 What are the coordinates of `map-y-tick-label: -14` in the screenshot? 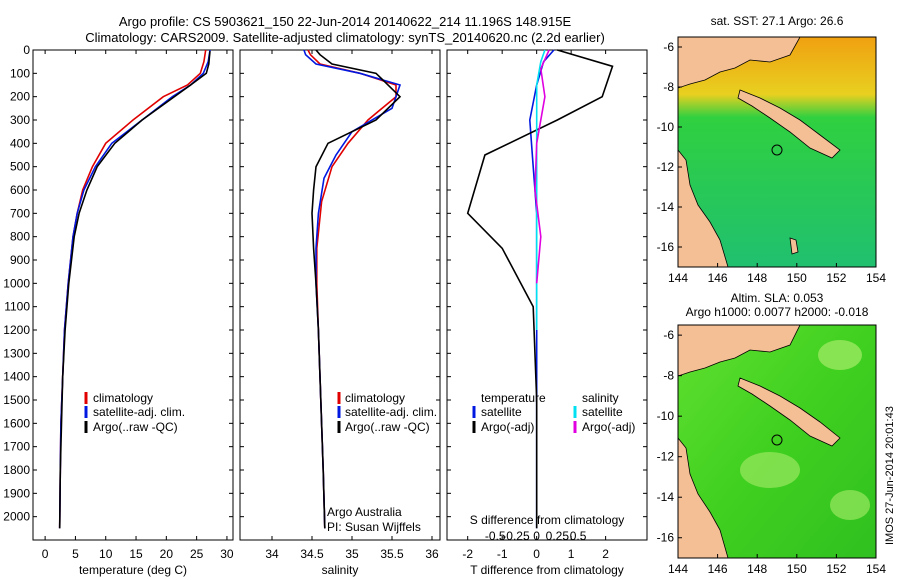 It's located at (666, 497).